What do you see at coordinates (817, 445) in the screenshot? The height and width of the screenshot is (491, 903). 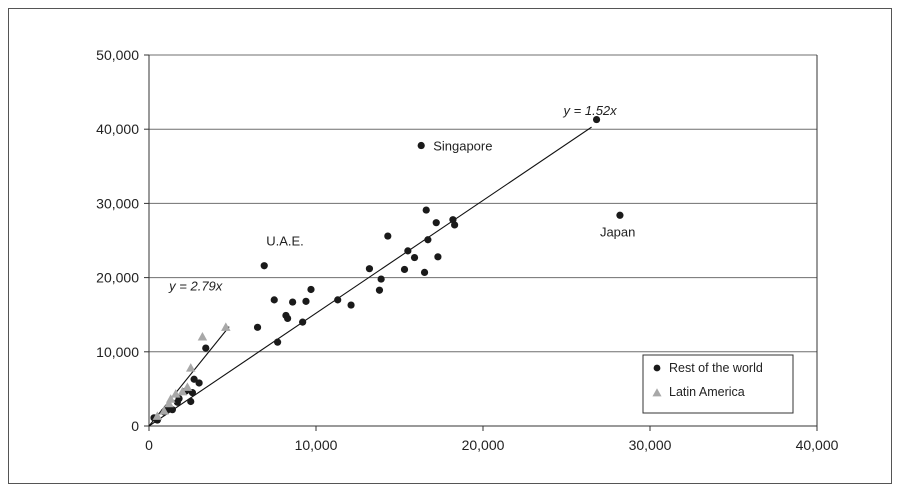 I see `x-tick-label: 40,000` at bounding box center [817, 445].